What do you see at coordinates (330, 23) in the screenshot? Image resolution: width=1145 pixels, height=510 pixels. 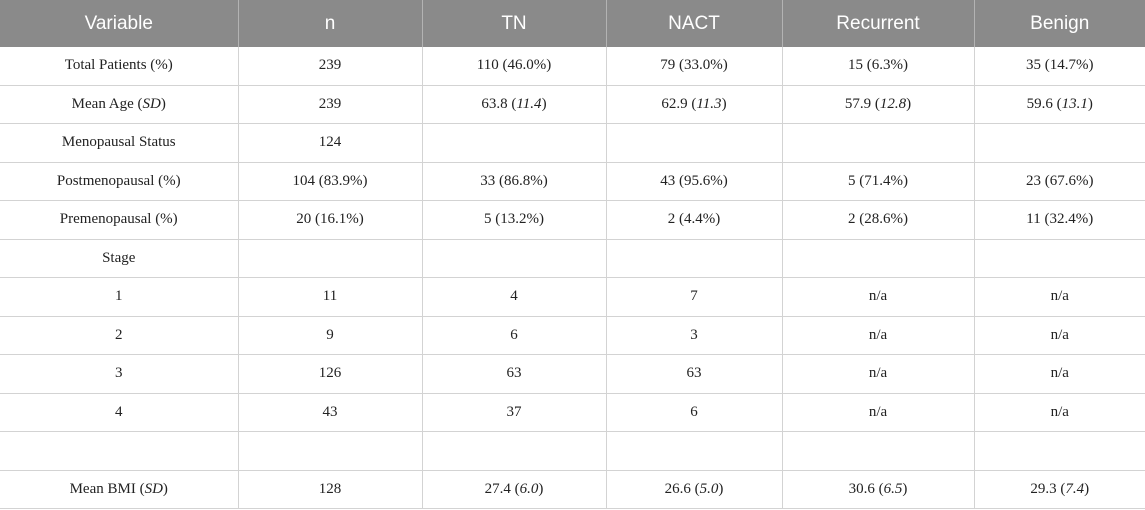 I see `column-header-n: n` at bounding box center [330, 23].